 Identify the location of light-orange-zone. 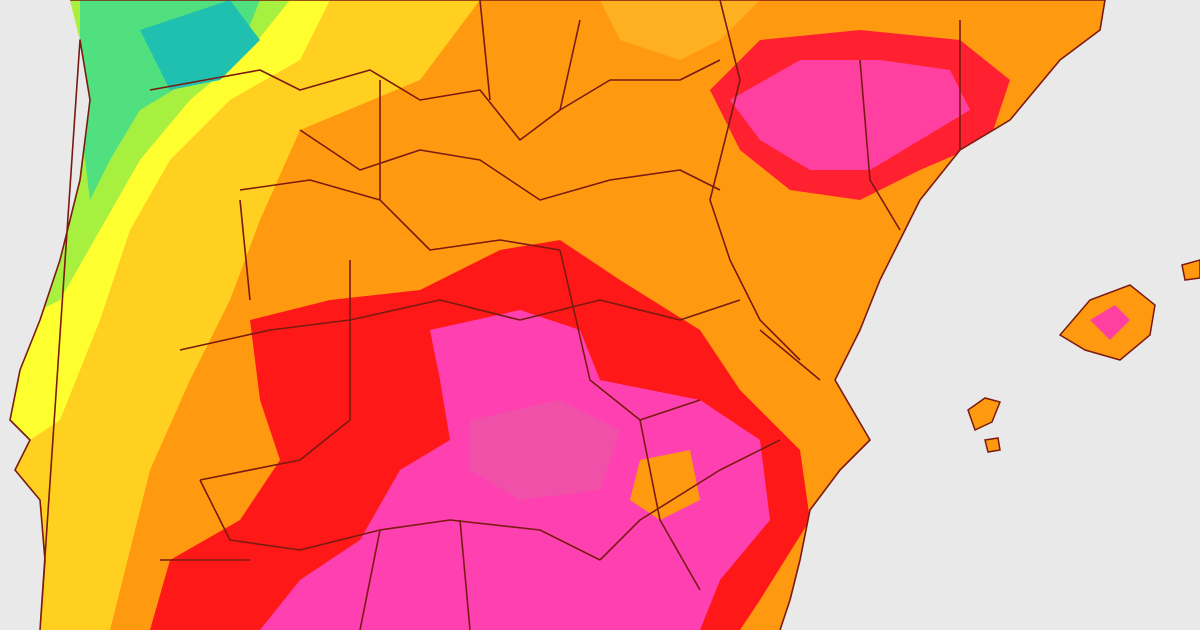
(680, 30).